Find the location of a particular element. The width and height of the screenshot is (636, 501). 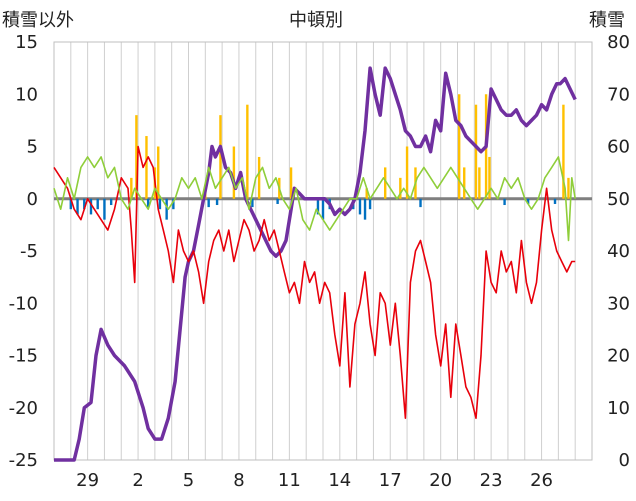

left-tick-label: -5 is located at coordinates (29, 251).